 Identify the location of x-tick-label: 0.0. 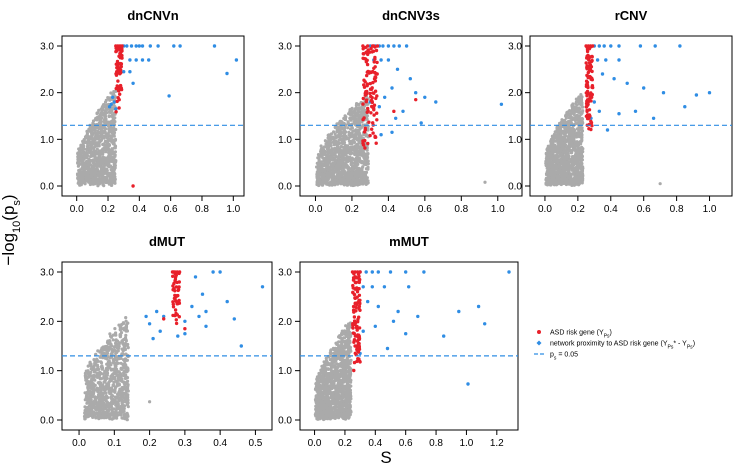
(79, 443).